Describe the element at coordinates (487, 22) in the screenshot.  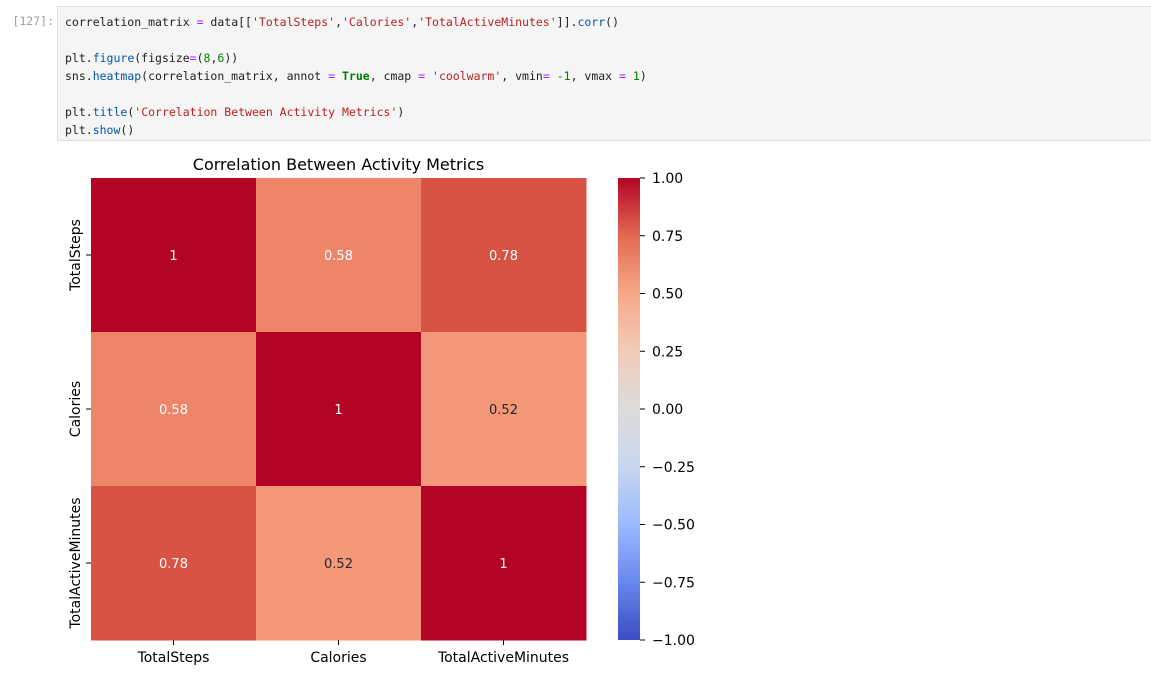
I see `code-token: 'TotalActiveMinutes'` at that location.